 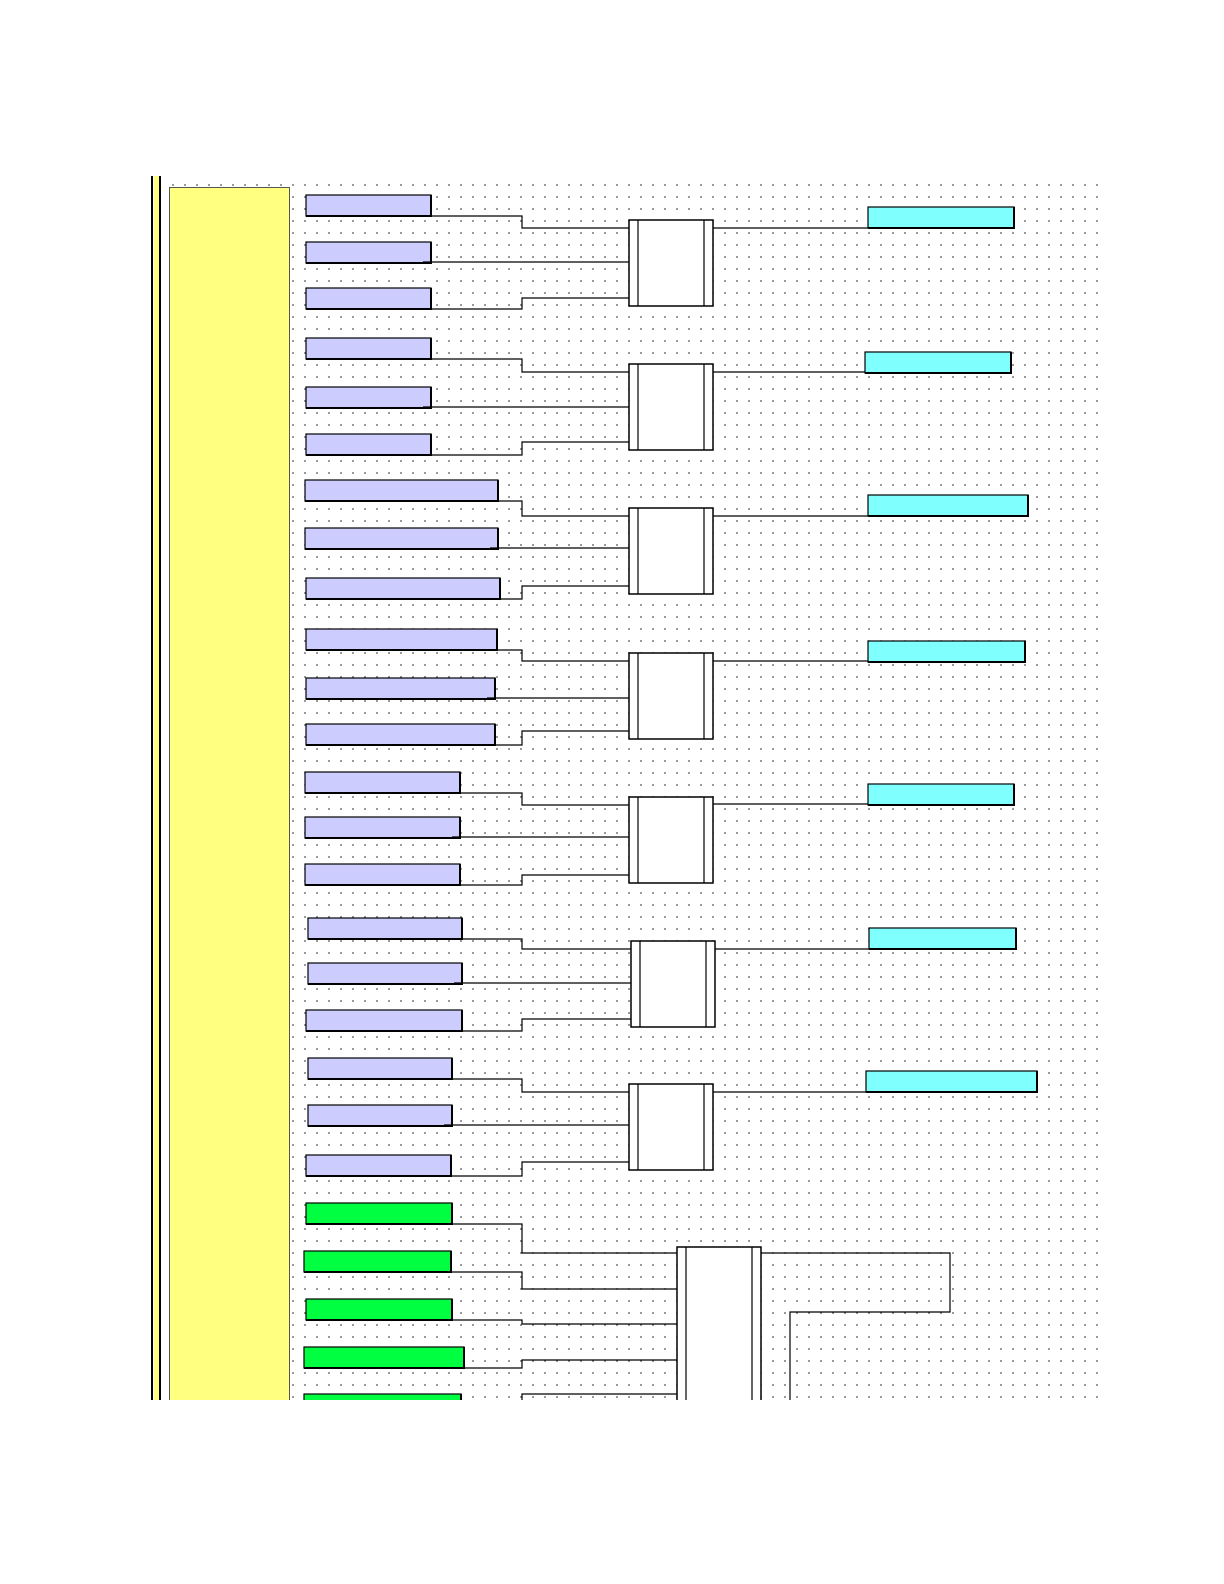 I want to click on page-bottom-margin, so click(x=640, y=1492).